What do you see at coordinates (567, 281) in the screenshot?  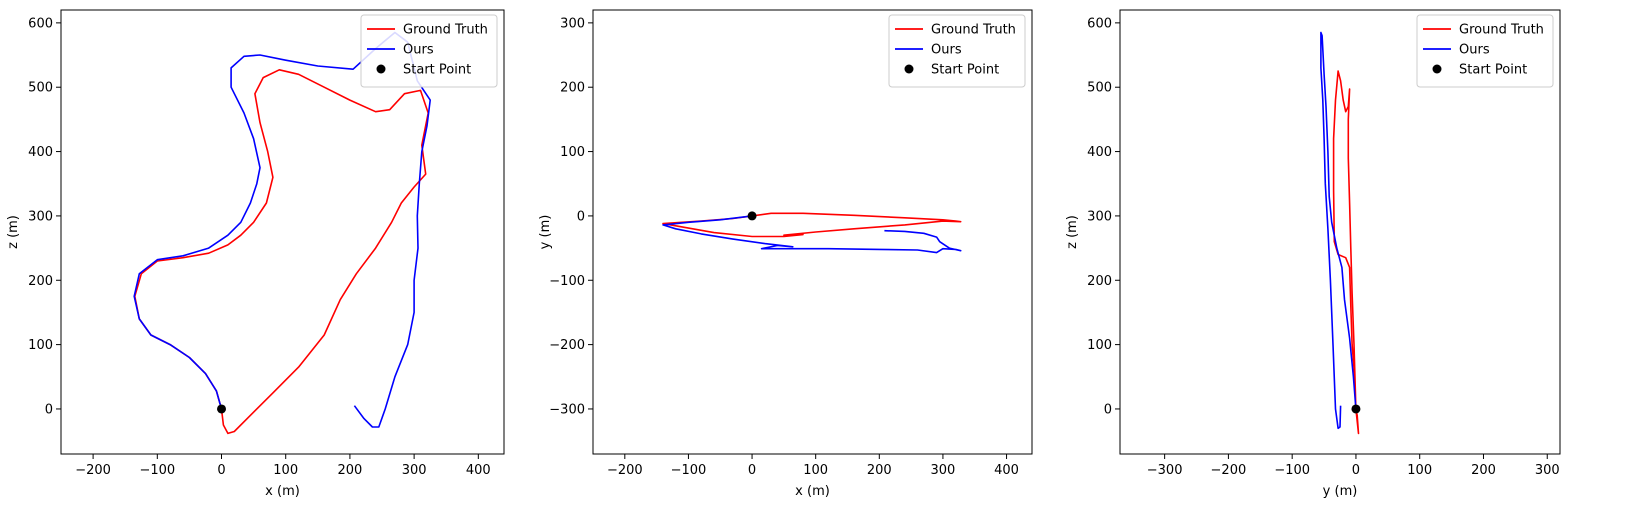 I see `y-tick-label: −100` at bounding box center [567, 281].